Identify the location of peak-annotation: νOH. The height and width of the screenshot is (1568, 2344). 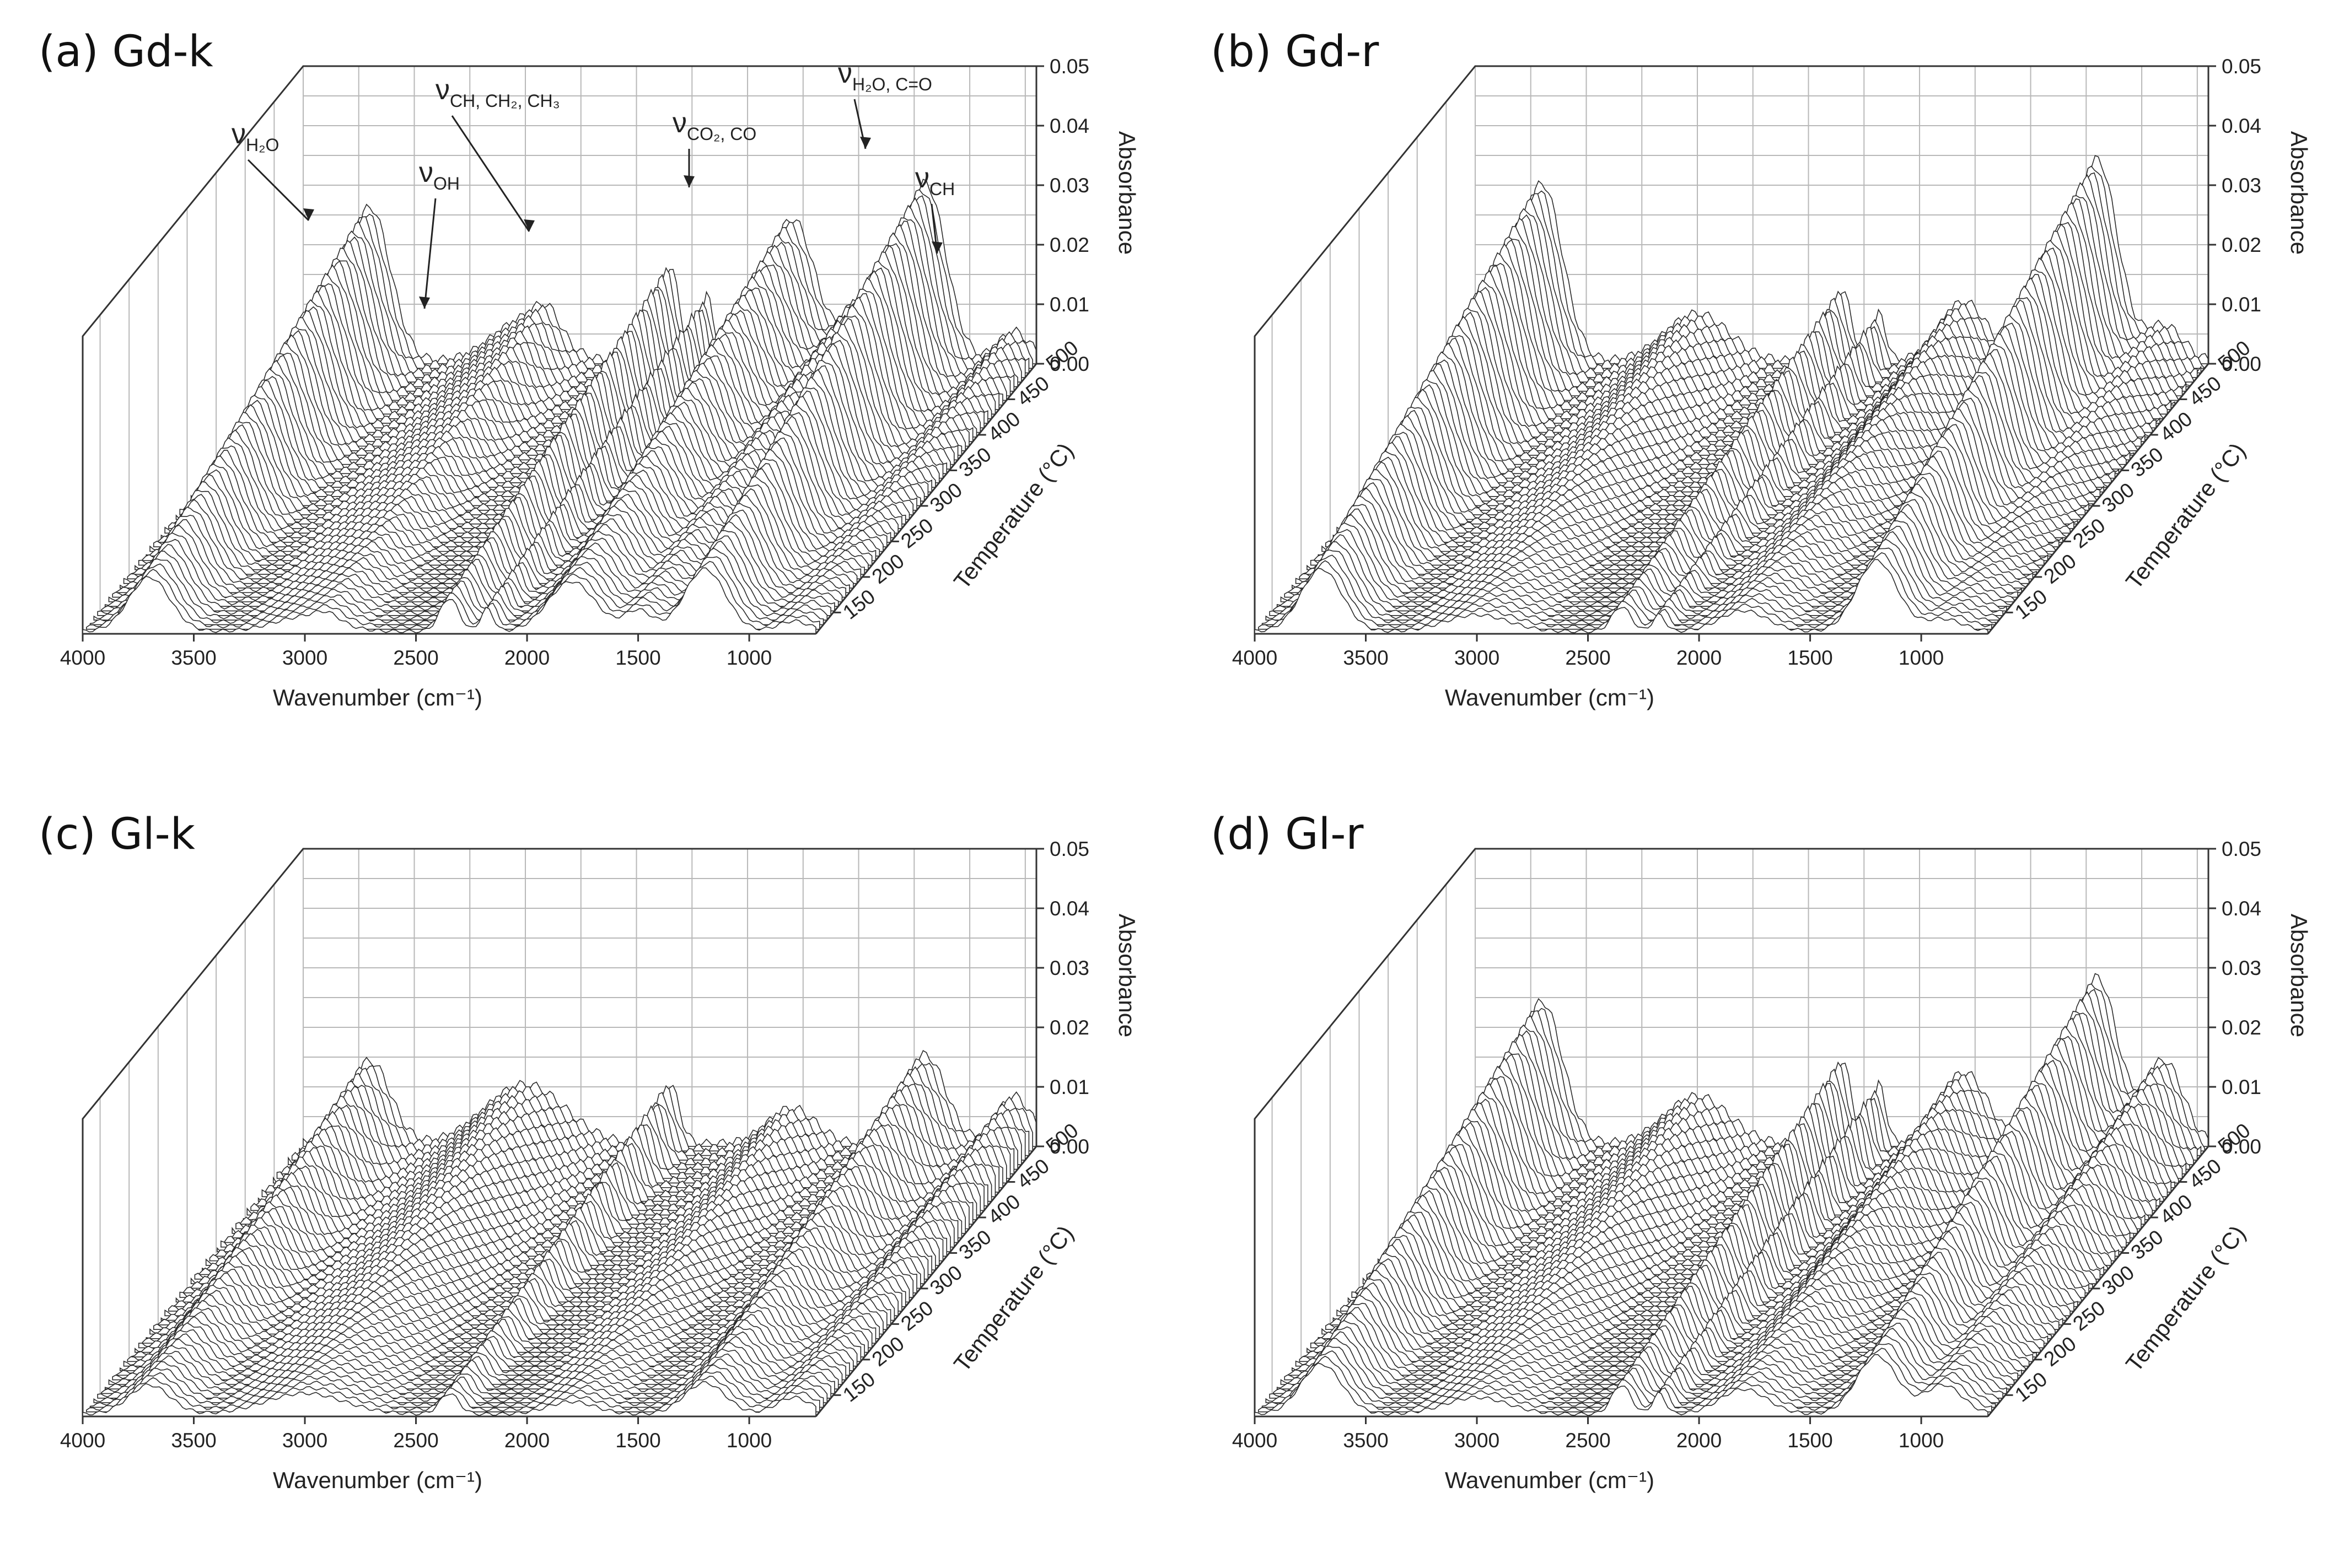
(439, 233).